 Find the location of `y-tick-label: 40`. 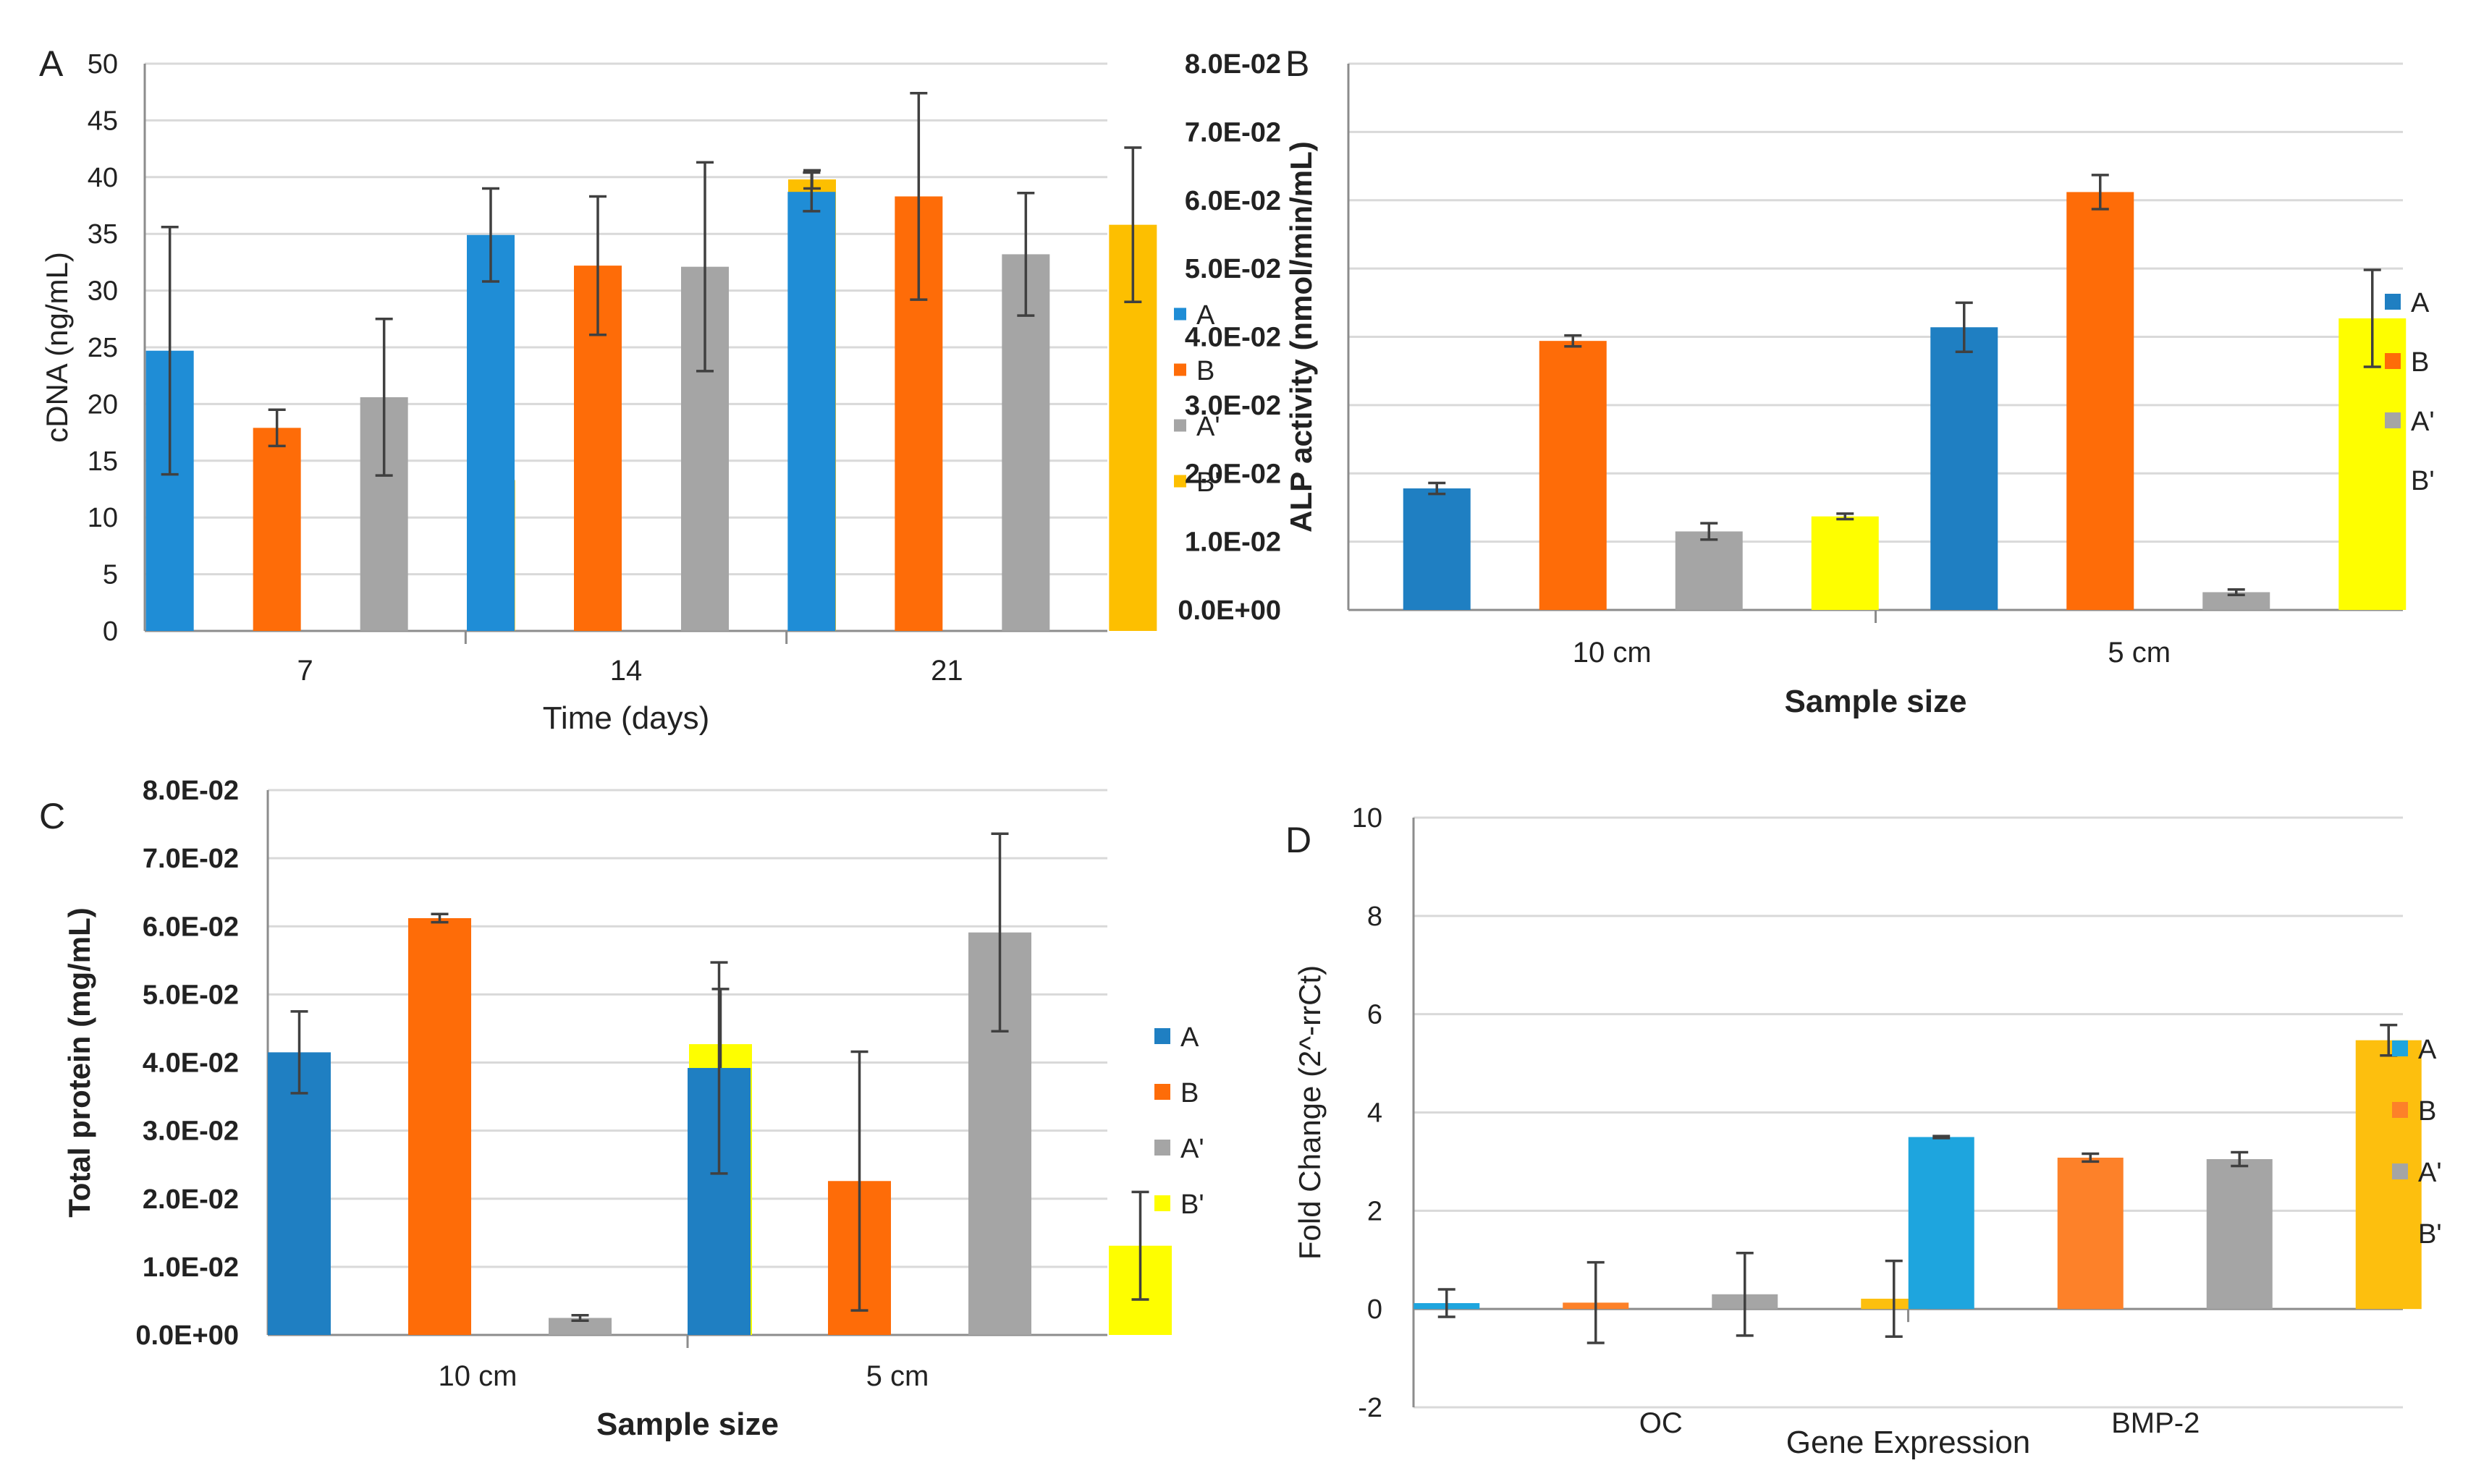

y-tick-label: 40 is located at coordinates (103, 178).